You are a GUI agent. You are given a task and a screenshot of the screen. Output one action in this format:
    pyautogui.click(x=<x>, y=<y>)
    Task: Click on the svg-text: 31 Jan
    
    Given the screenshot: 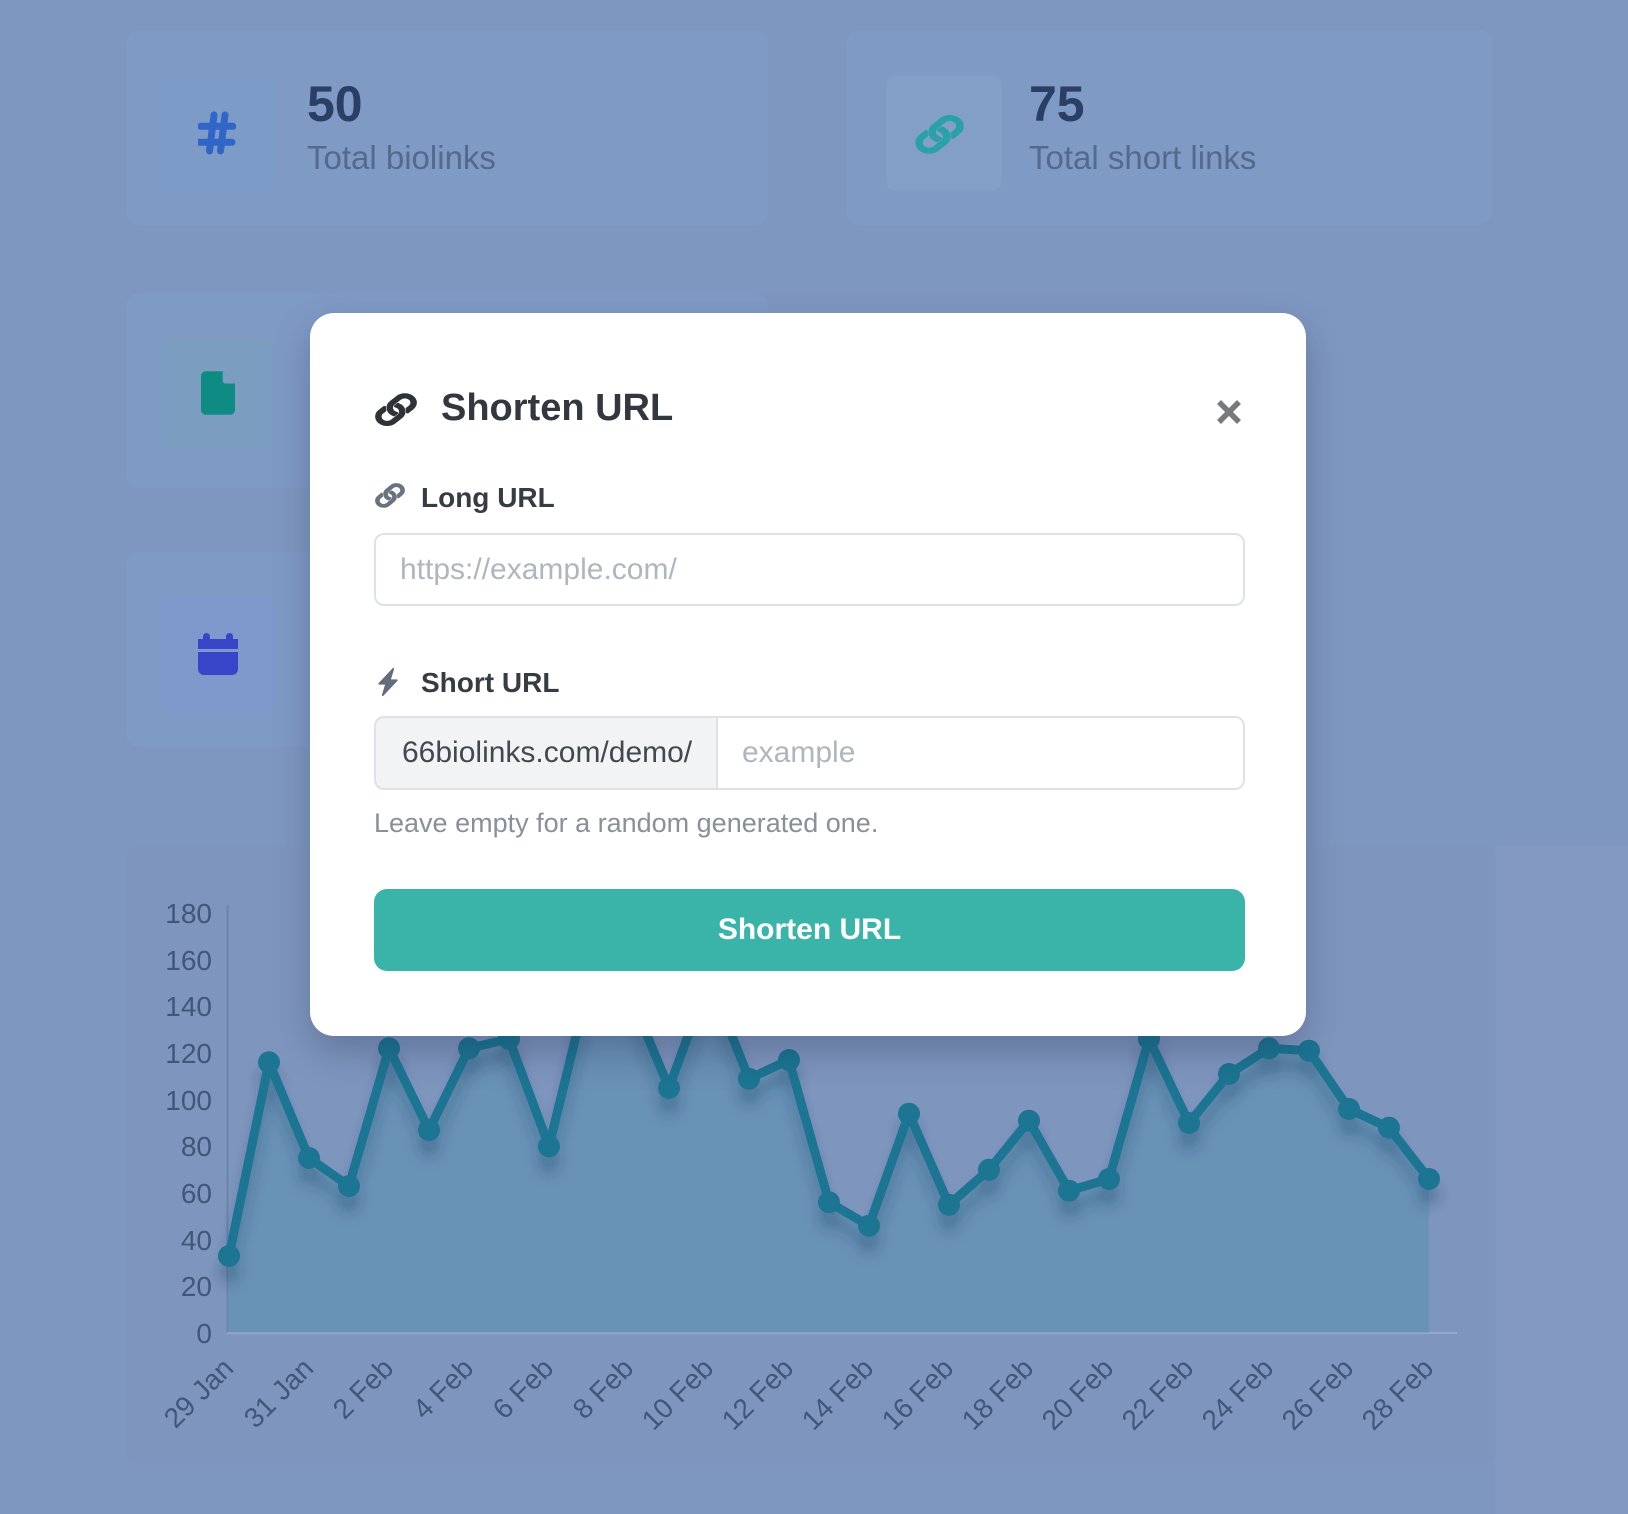 What is the action you would take?
    pyautogui.click(x=278, y=1392)
    